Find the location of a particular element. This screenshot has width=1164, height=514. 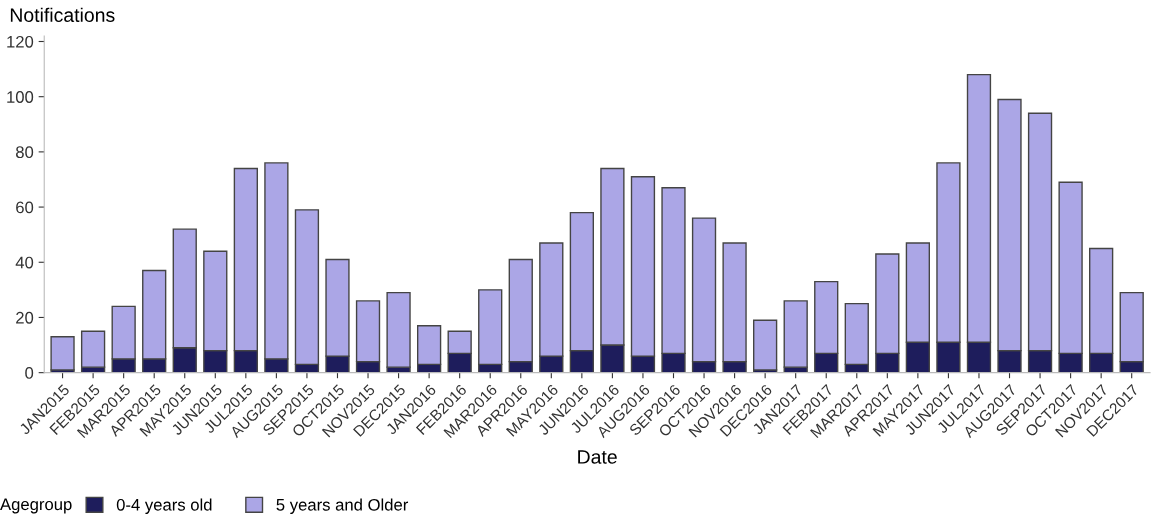

y-tick-label: 40 is located at coordinates (24, 262).